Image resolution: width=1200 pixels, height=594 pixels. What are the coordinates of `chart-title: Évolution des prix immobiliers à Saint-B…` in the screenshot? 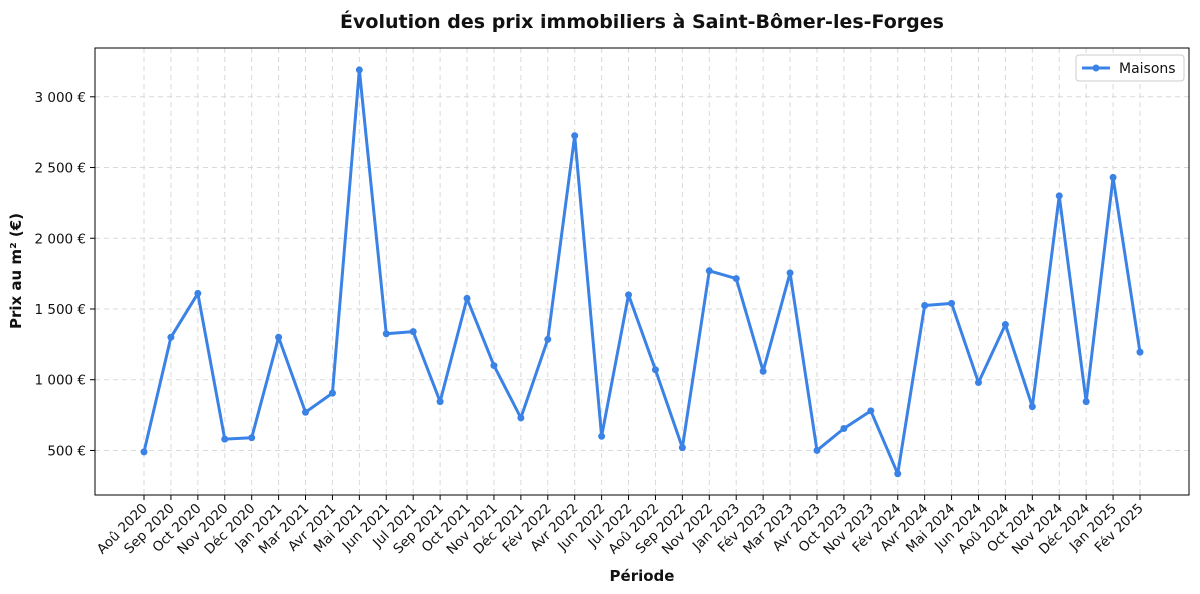 It's located at (642, 21).